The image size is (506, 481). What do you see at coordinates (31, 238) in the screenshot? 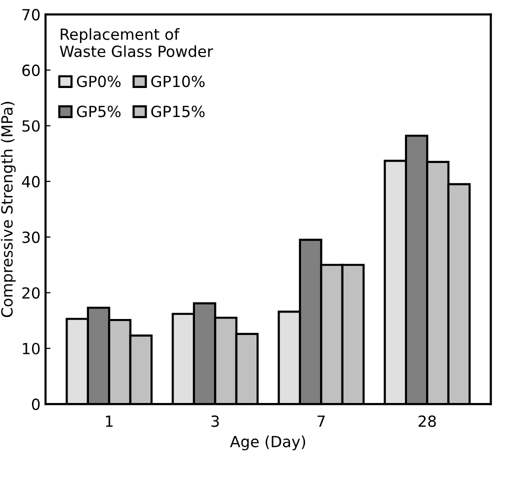
I see `y-tick-label: 30` at bounding box center [31, 238].